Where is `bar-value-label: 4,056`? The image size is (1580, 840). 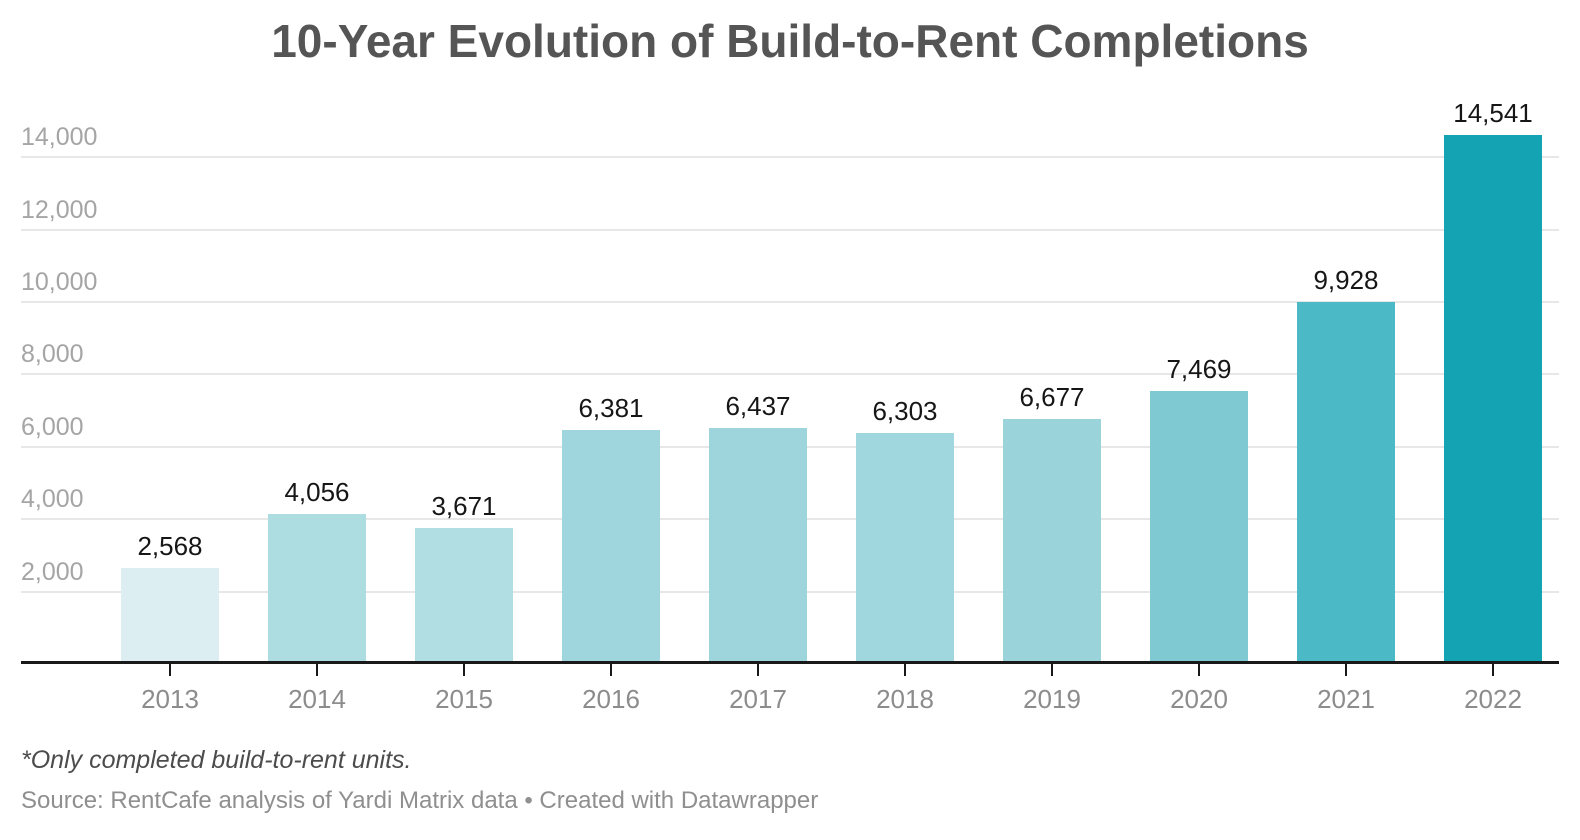 bar-value-label: 4,056 is located at coordinates (317, 492).